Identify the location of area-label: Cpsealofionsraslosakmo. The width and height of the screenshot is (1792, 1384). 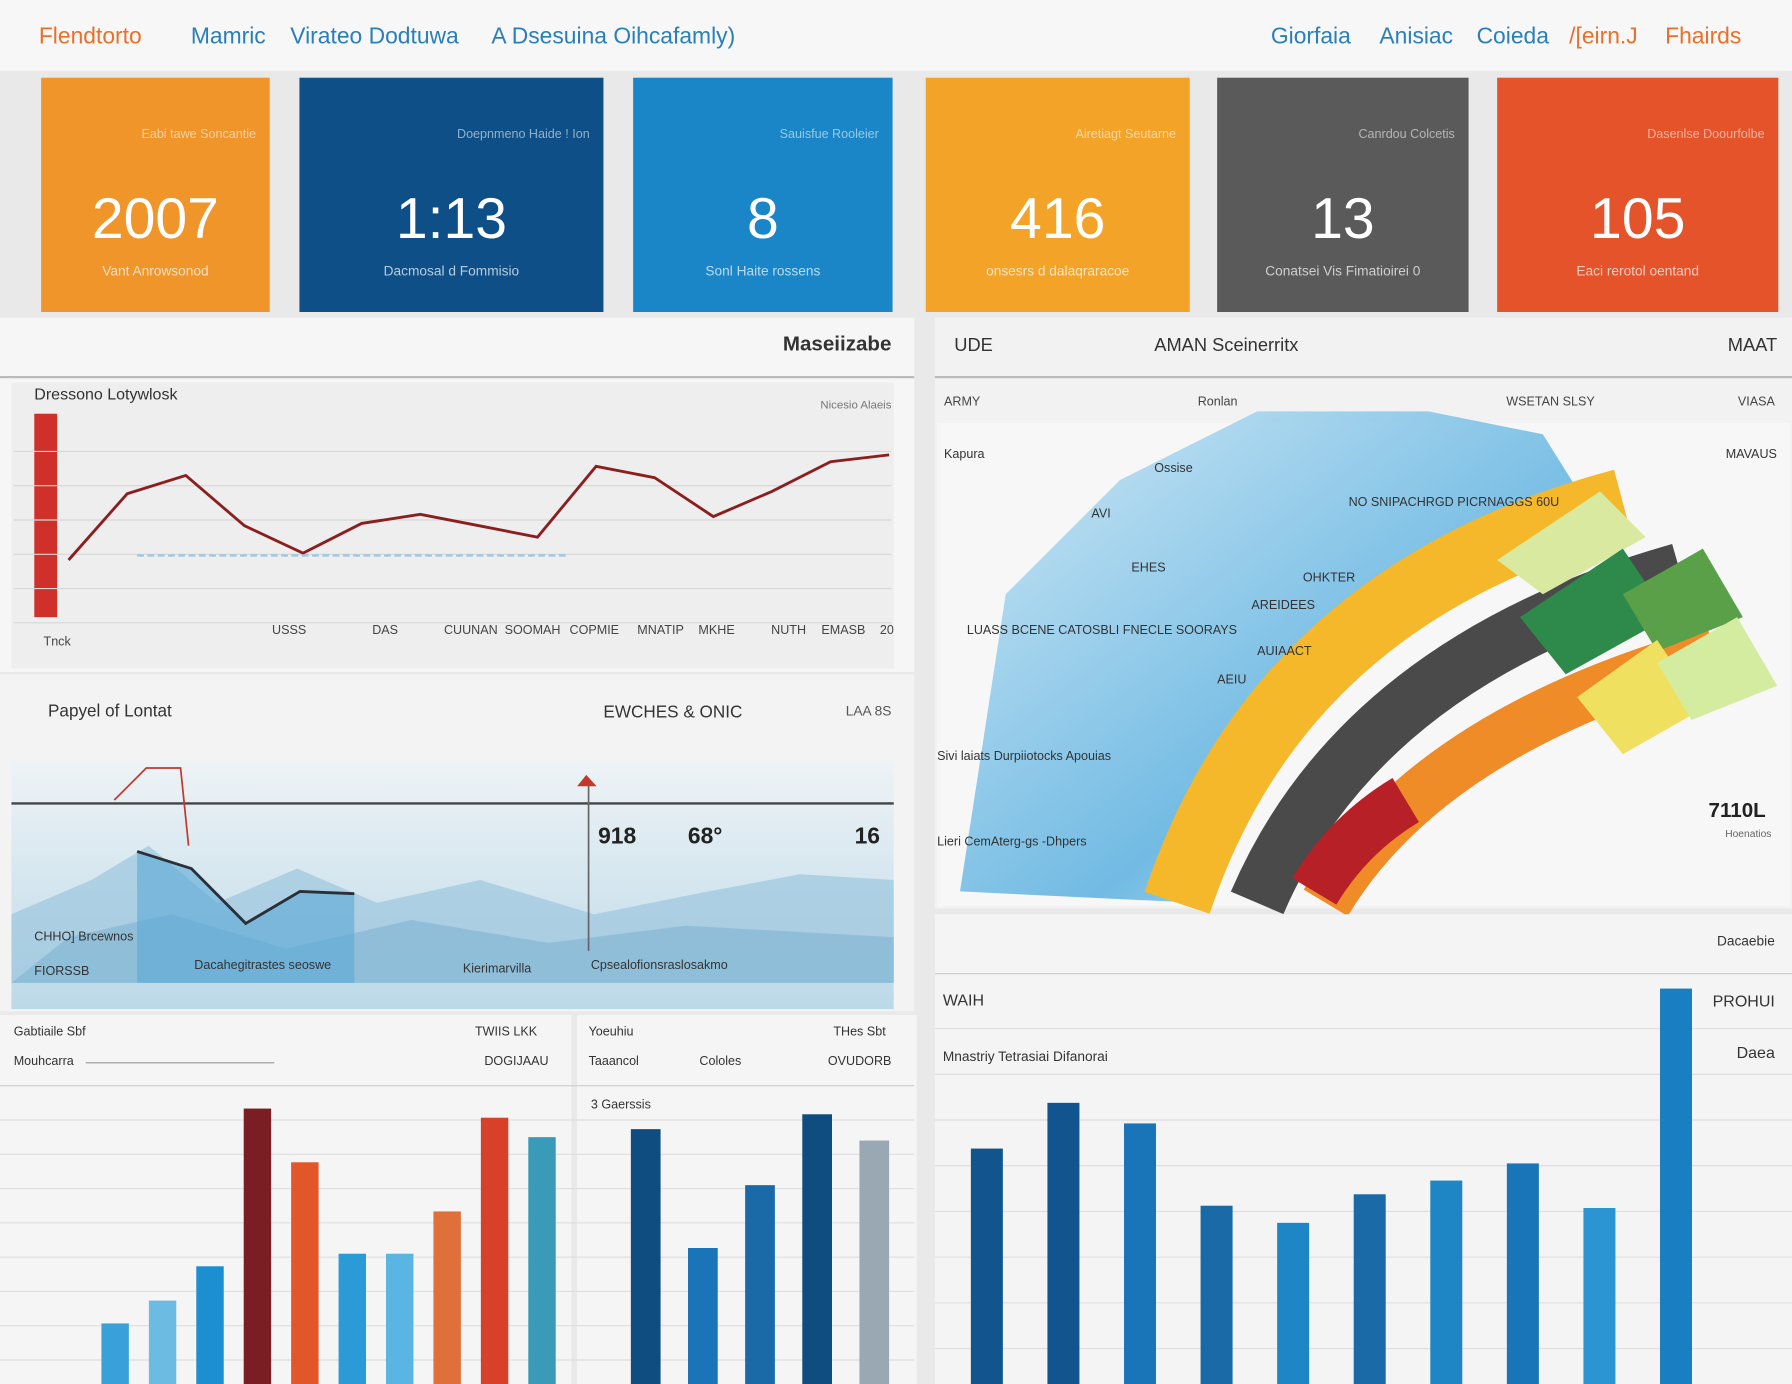
(659, 965).